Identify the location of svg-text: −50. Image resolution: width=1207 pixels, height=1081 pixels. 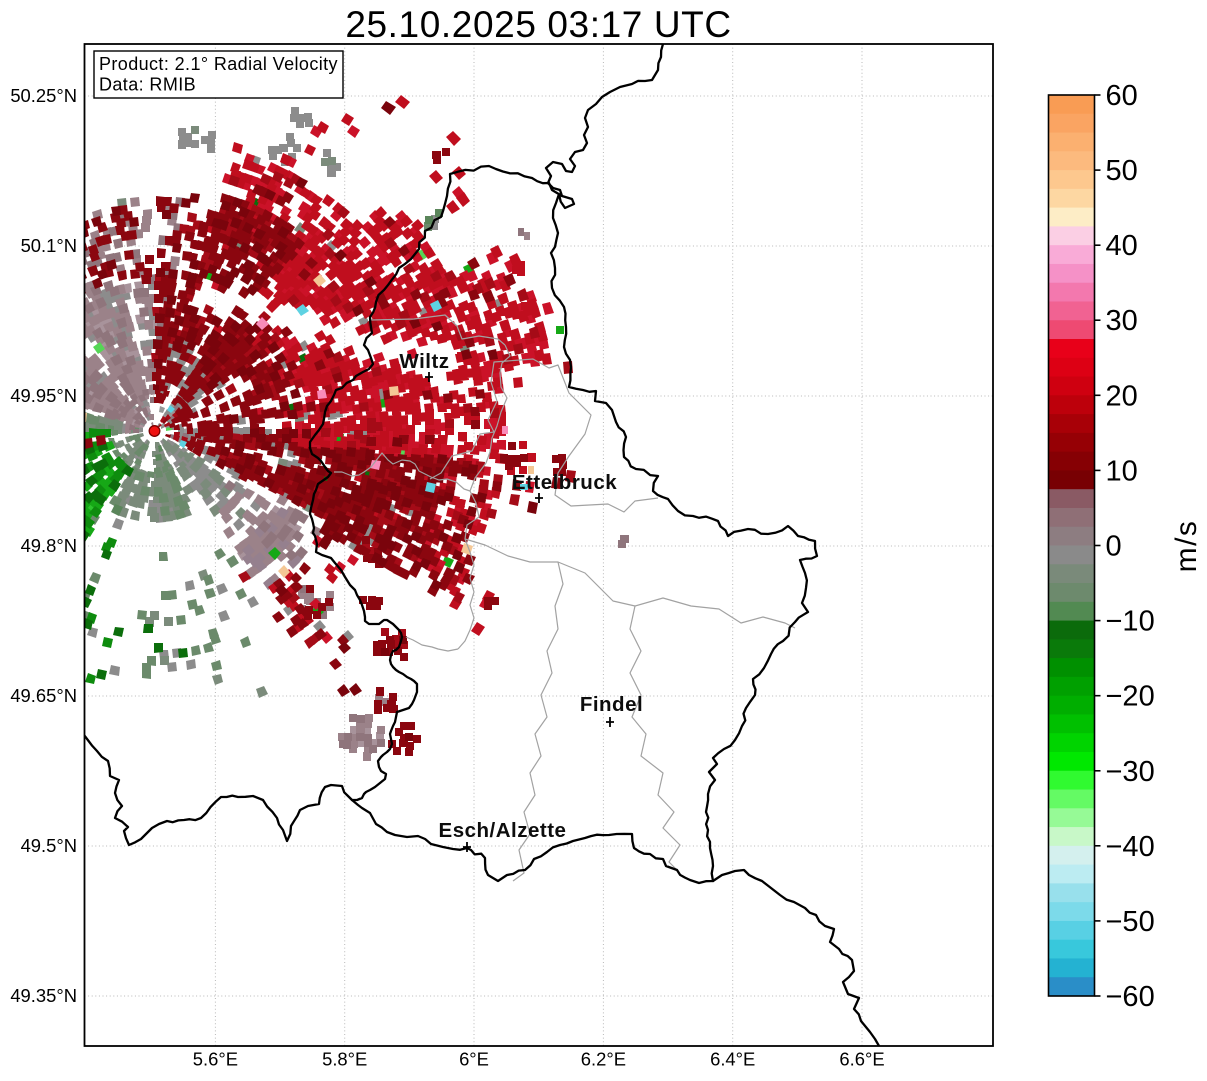
(1130, 922).